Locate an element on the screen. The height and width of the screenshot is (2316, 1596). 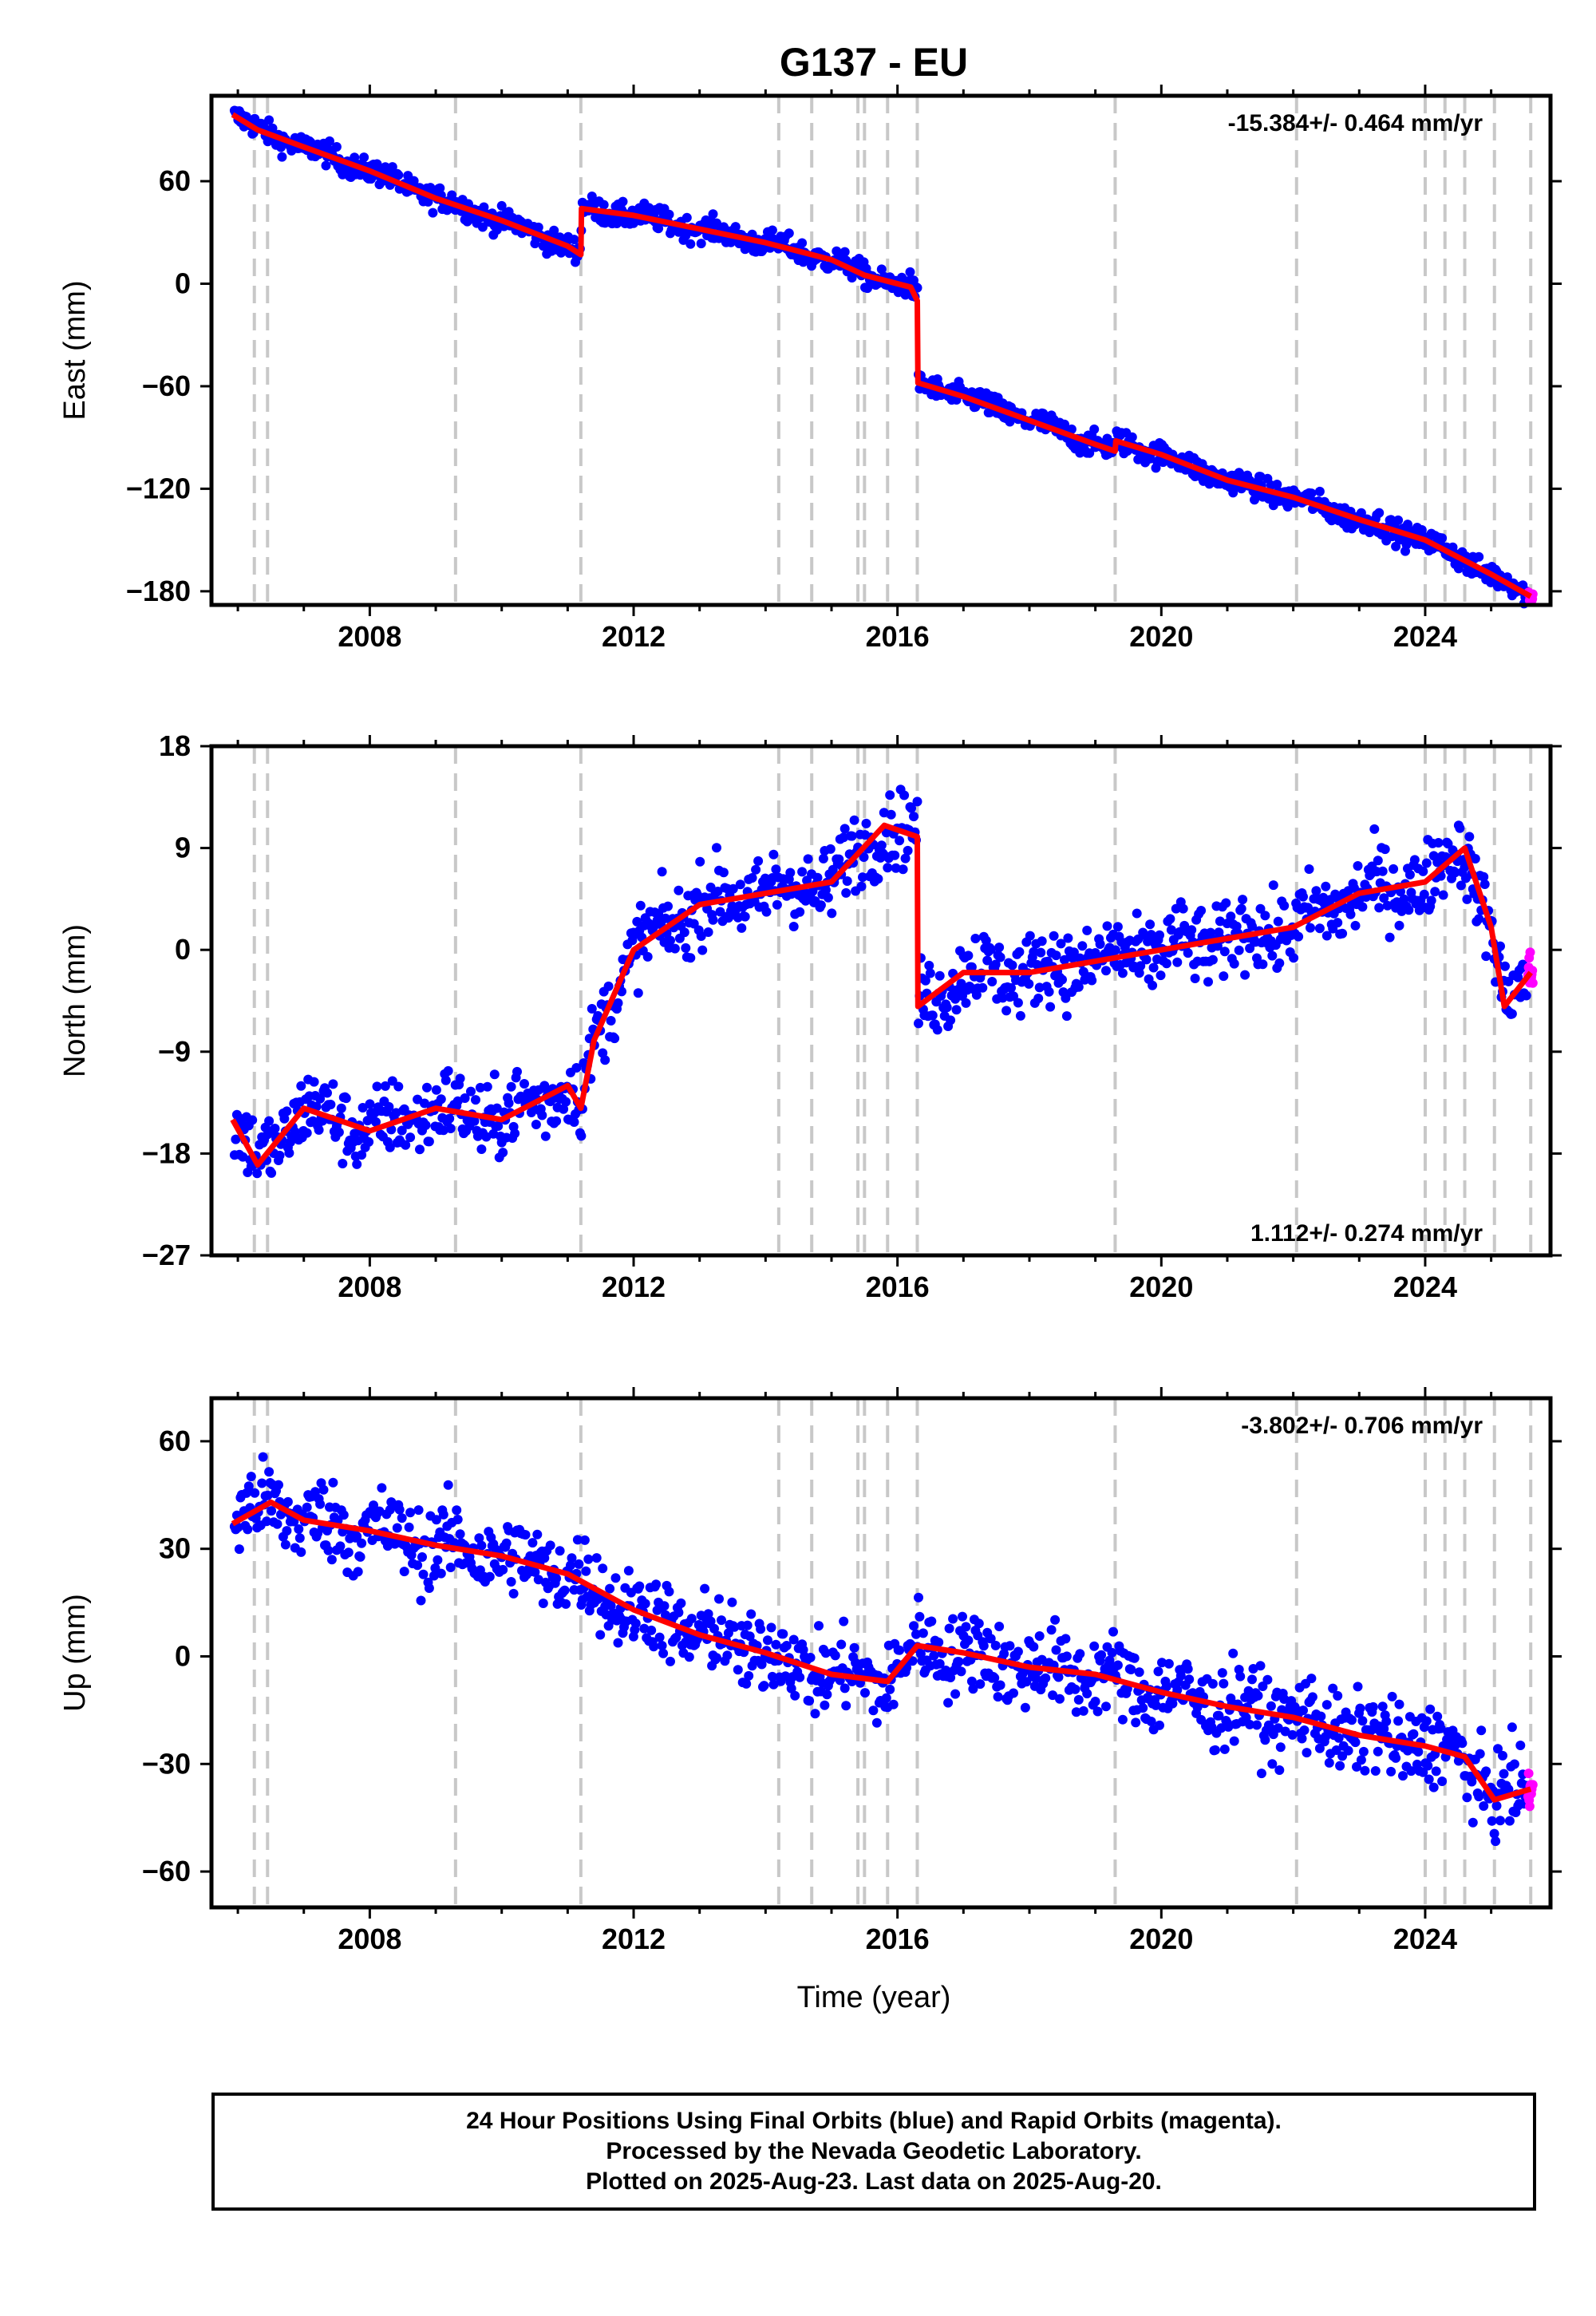
y-tick-label: −9 is located at coordinates (174, 1051).